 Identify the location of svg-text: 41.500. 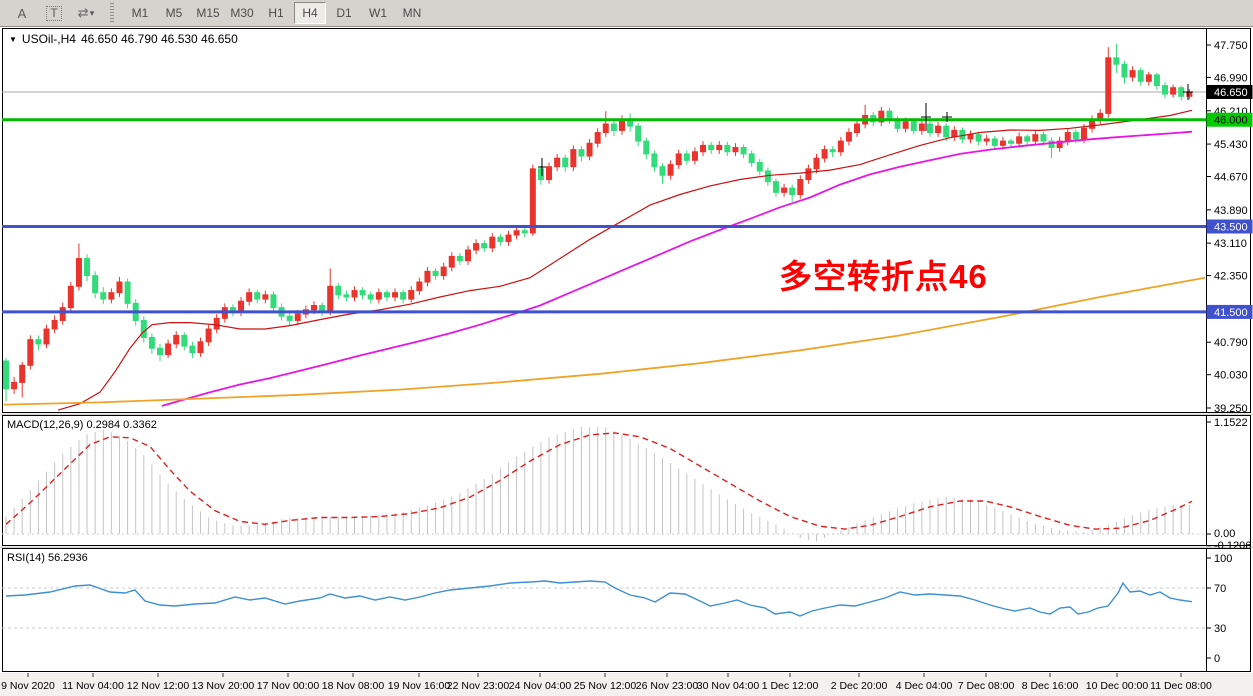
(1231, 313).